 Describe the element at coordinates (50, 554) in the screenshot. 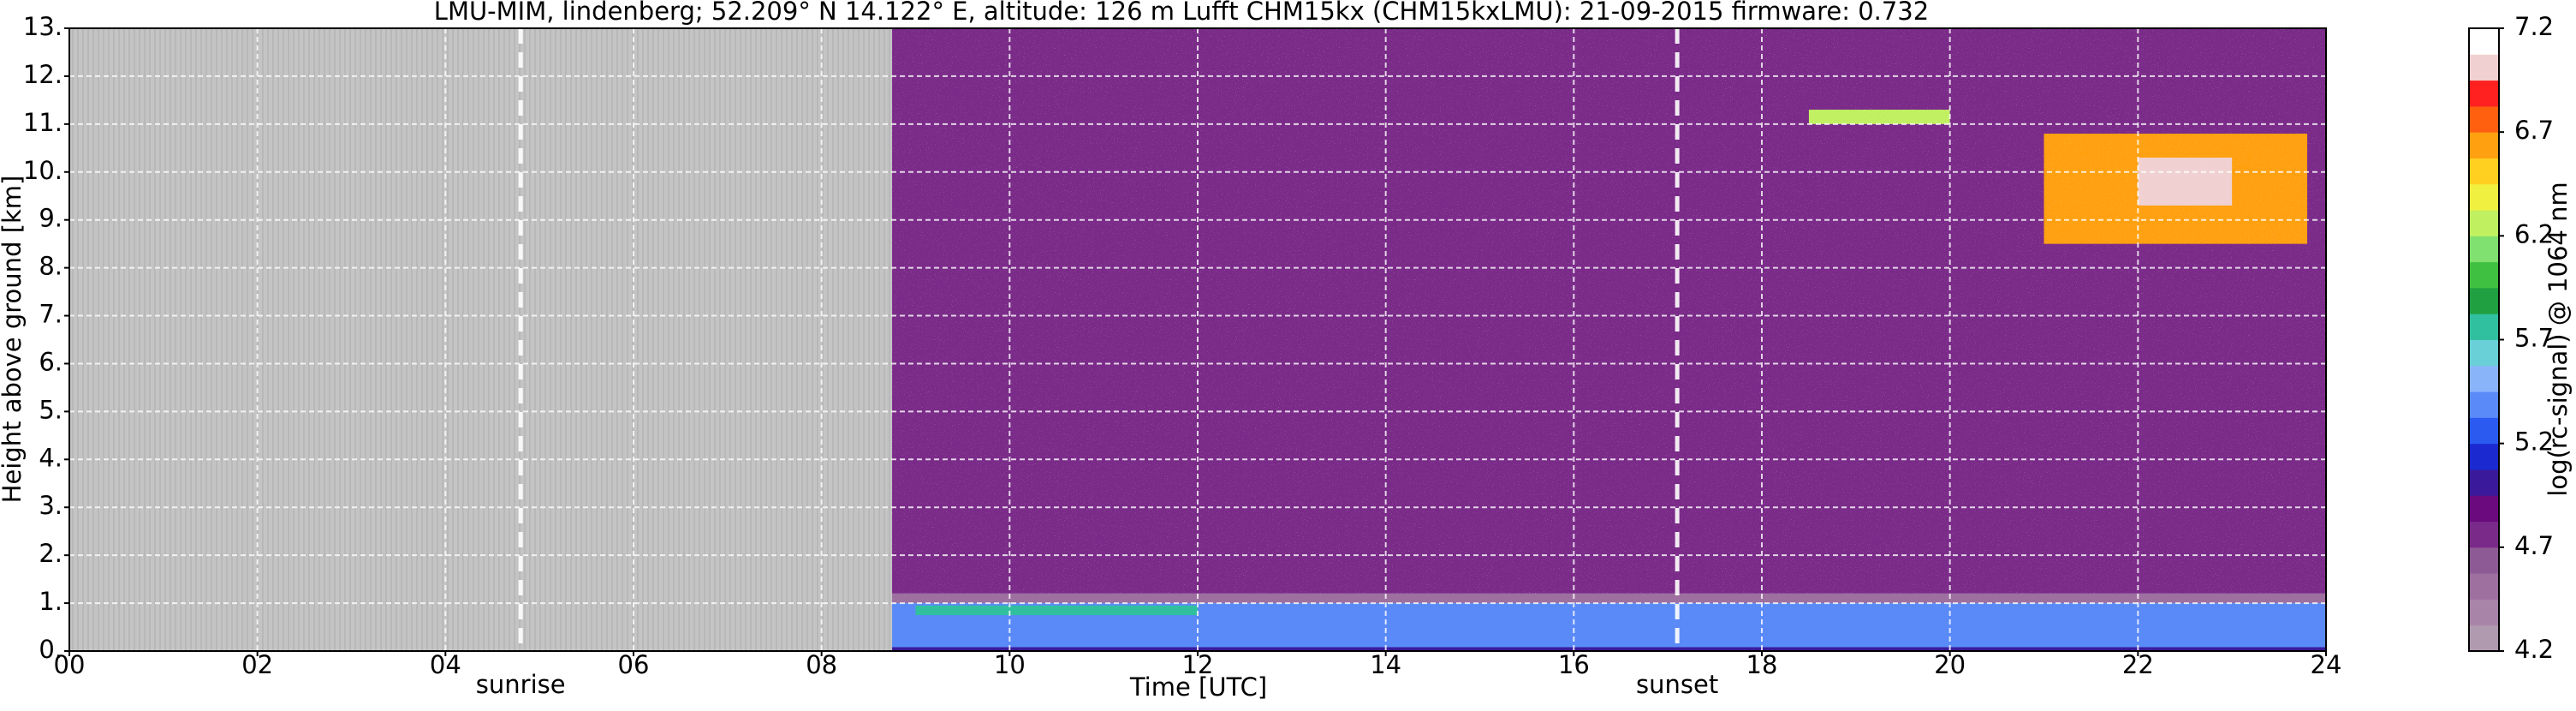

I see `y-tick-label: 2.` at that location.